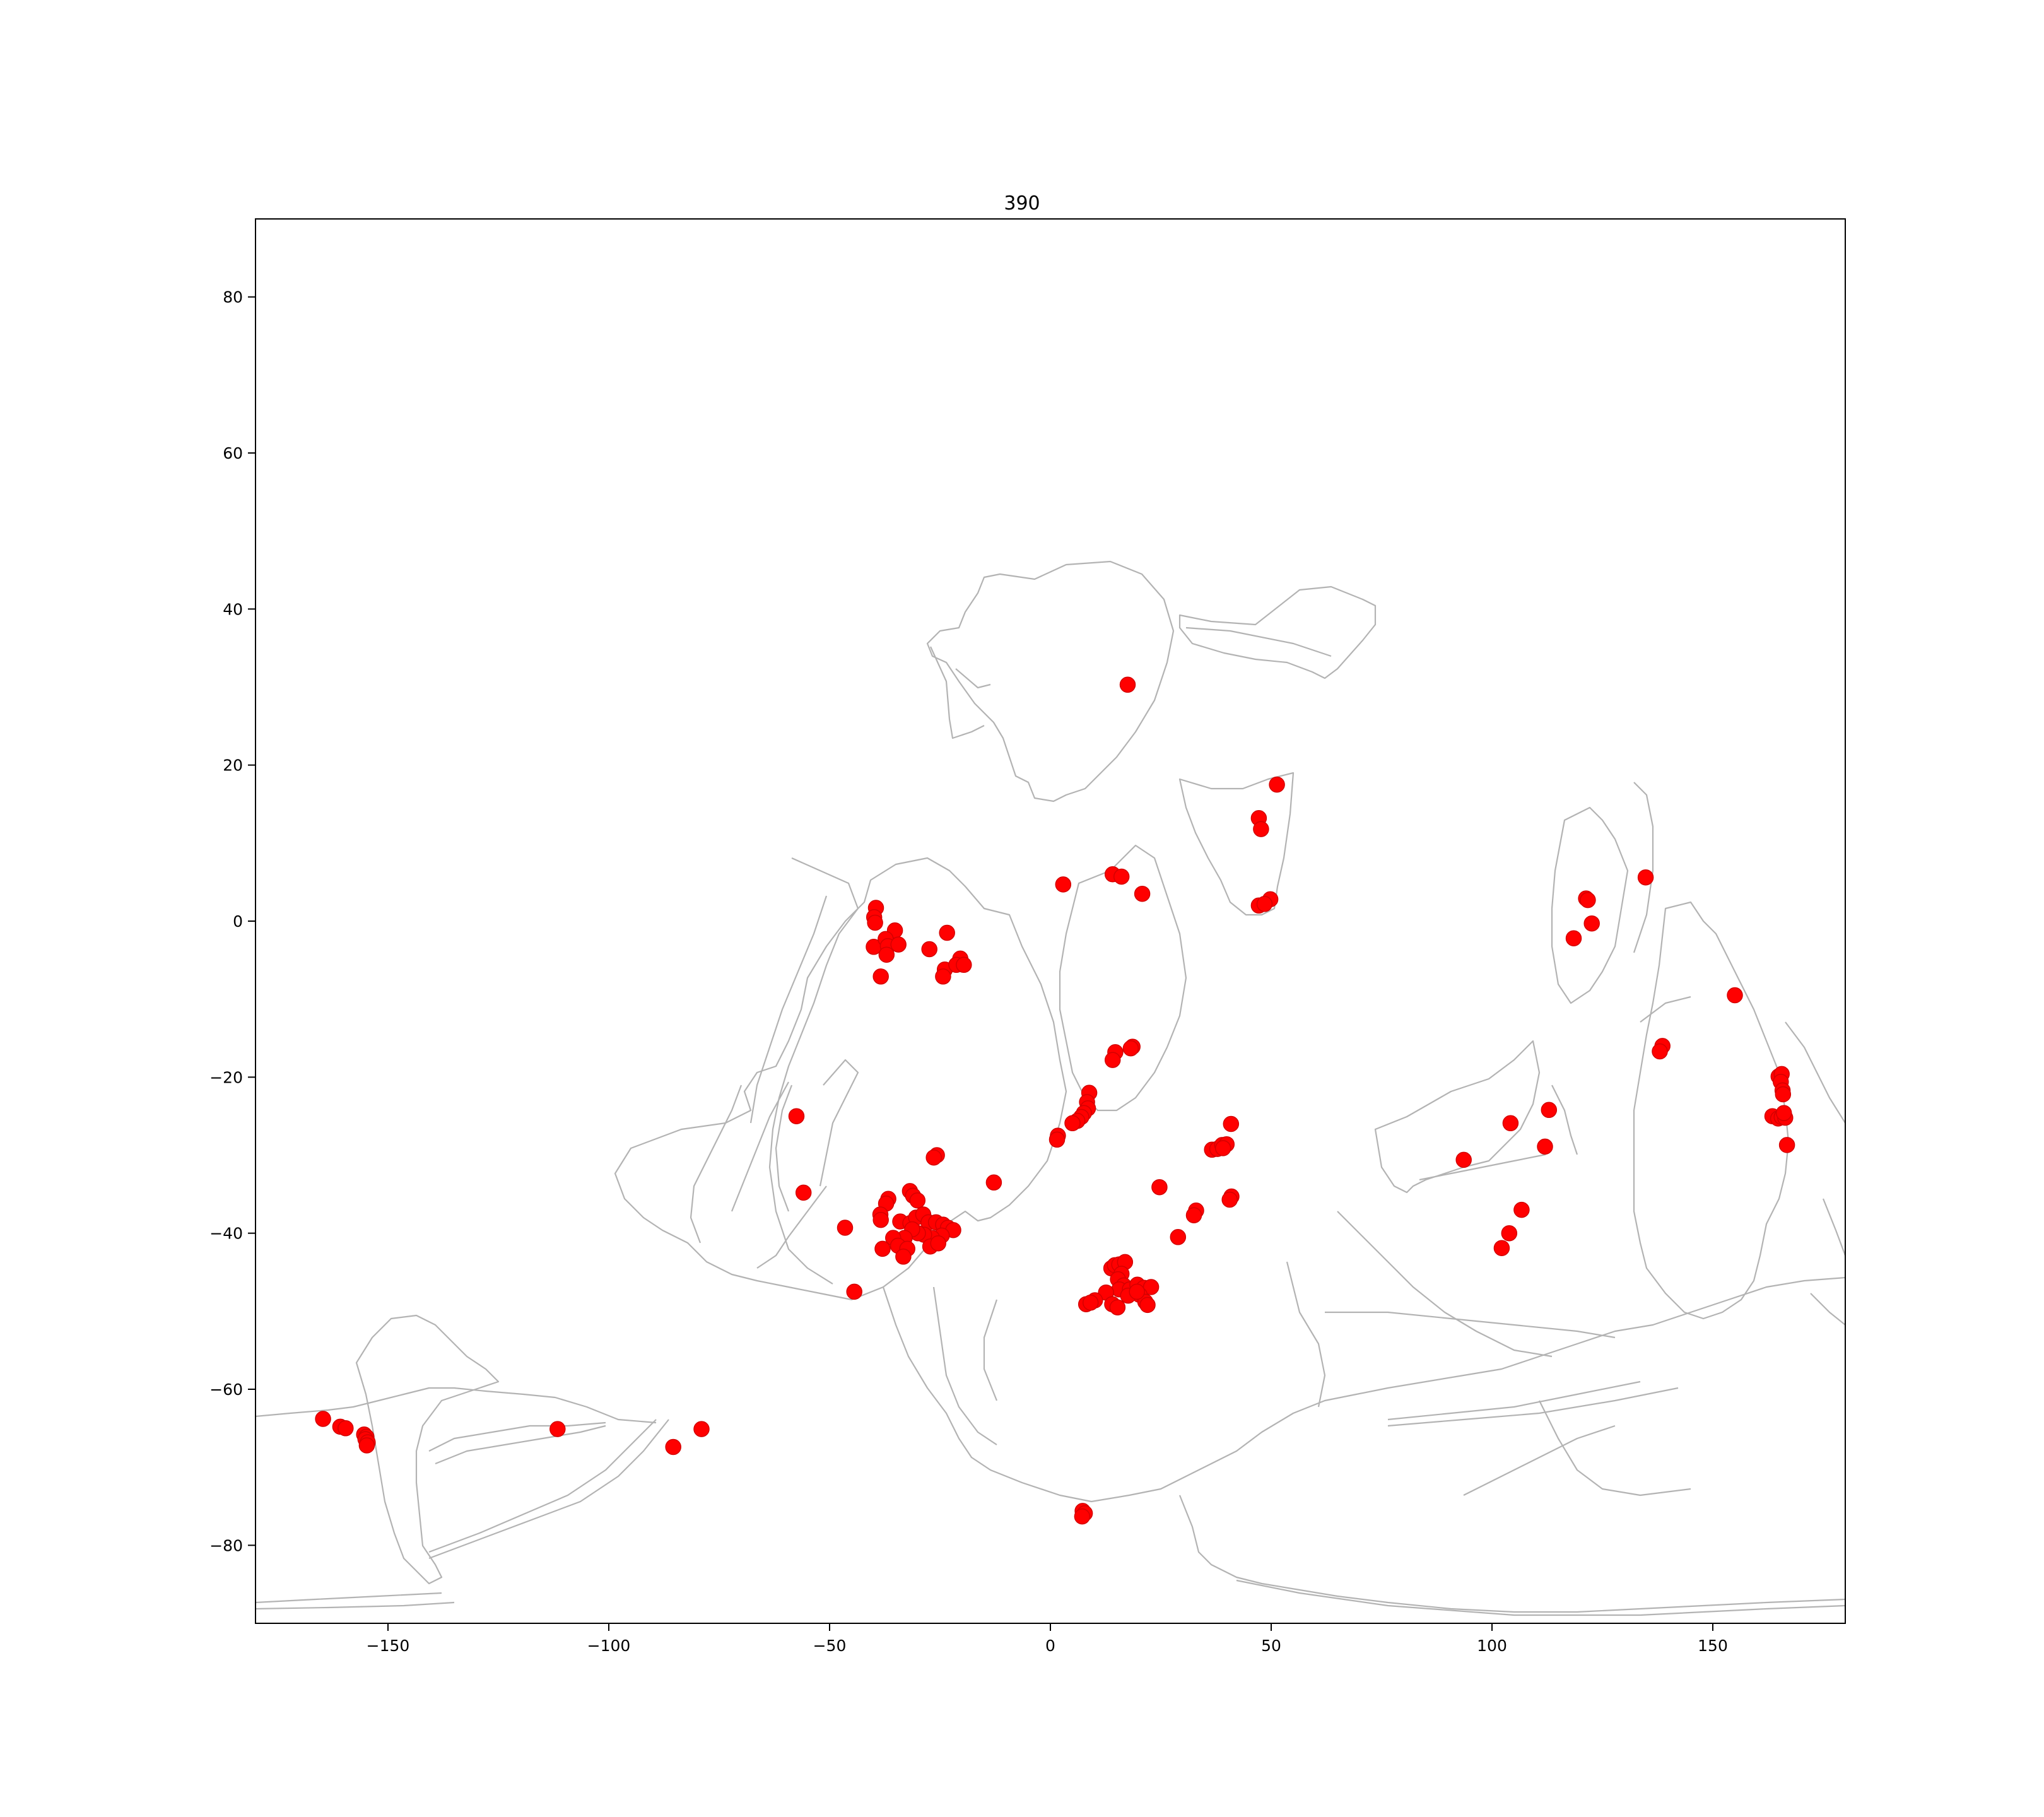  I want to click on y-tick-label: 60, so click(233, 453).